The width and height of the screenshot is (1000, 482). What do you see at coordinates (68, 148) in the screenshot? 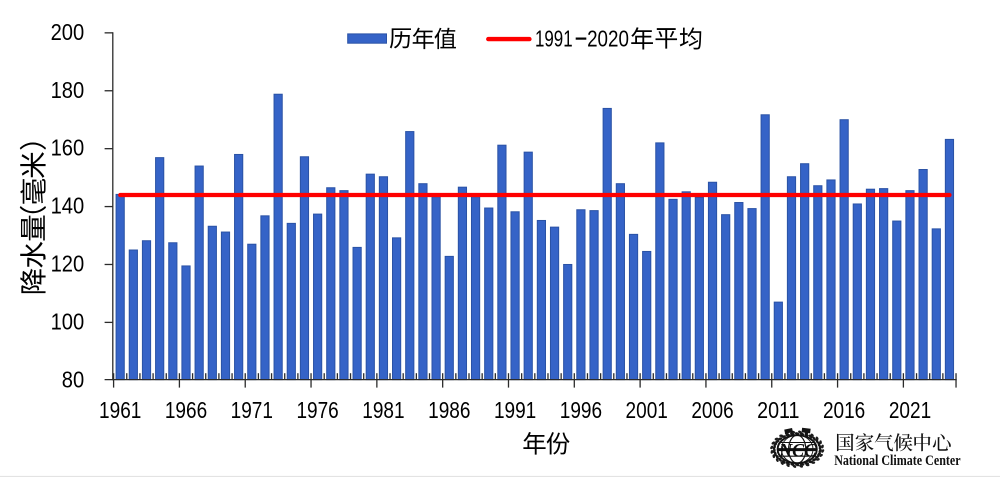
I see `svg-text: 160` at bounding box center [68, 148].